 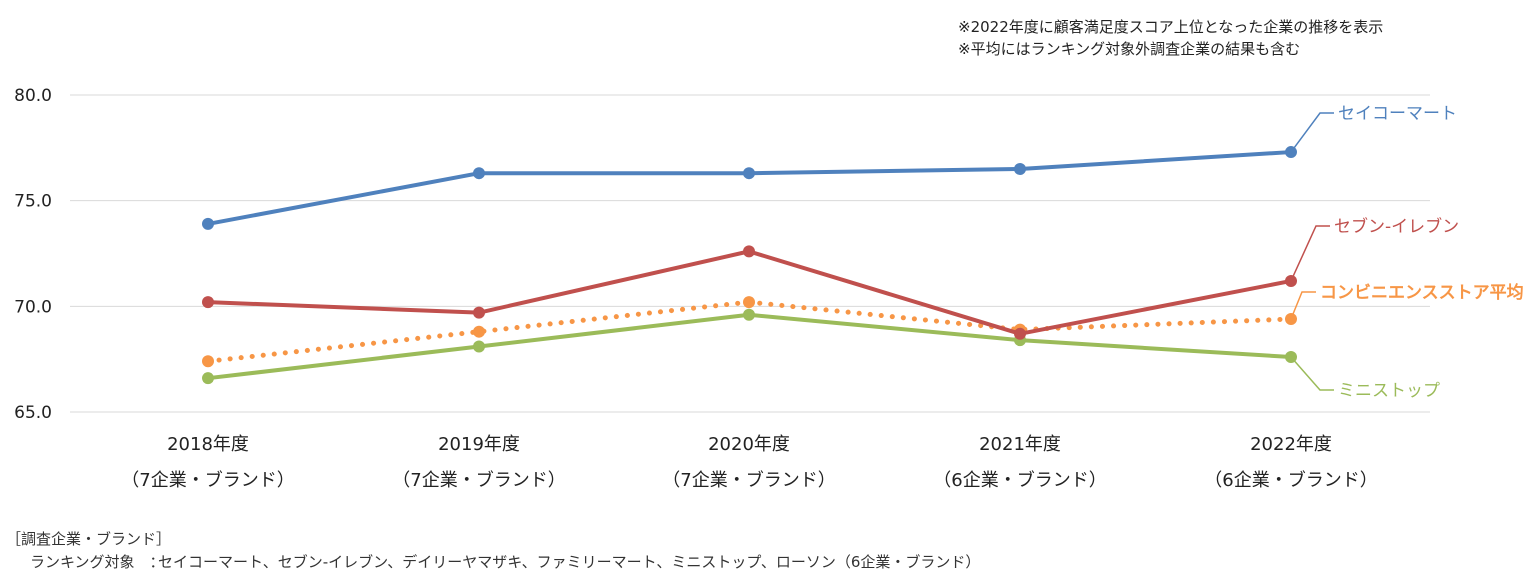 I want to click on legend-label: セイコーマート, so click(x=1397, y=114).